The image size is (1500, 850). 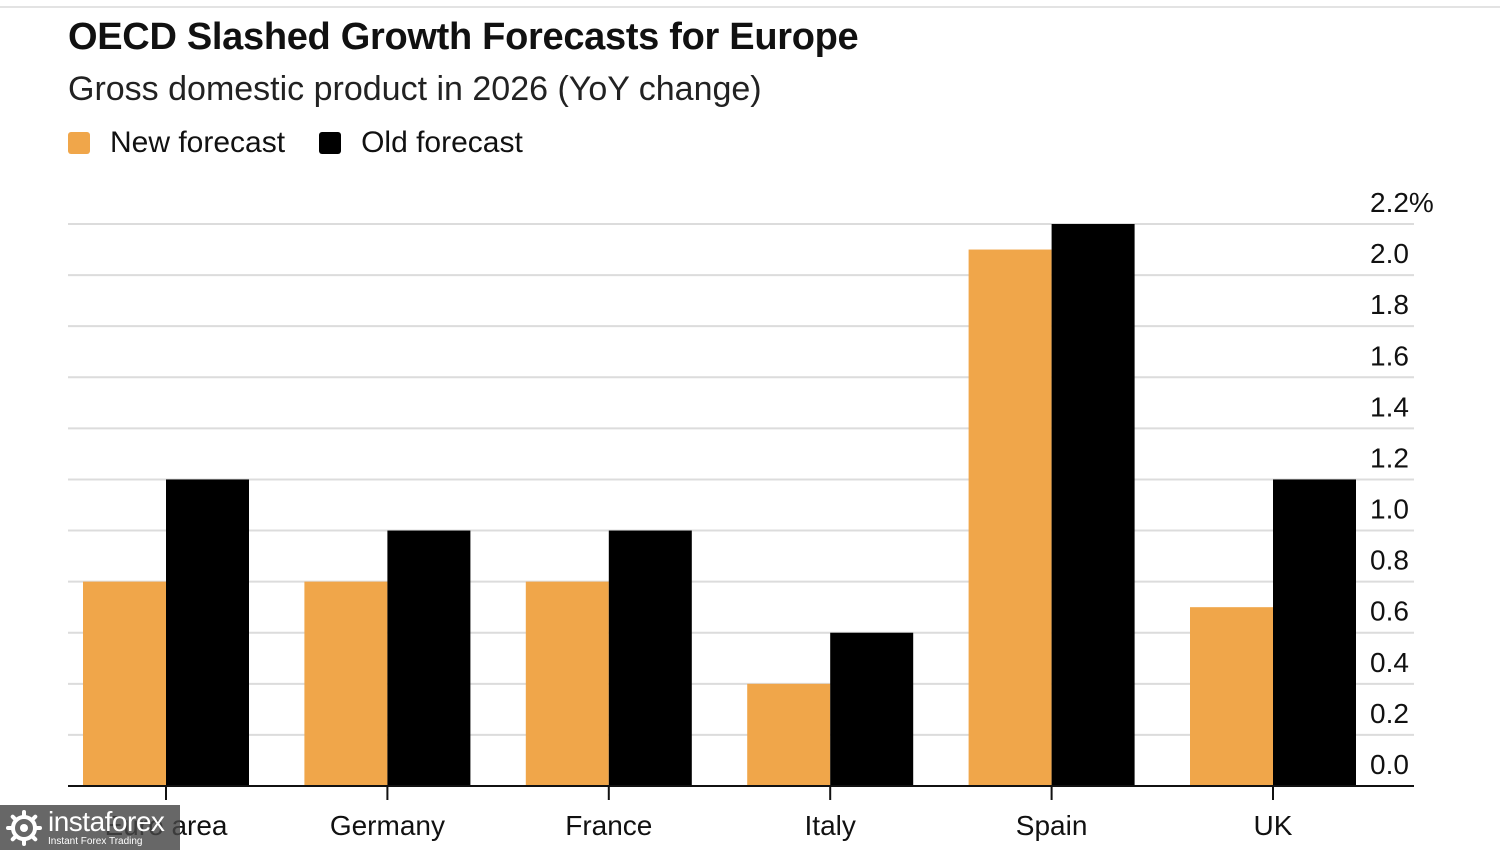 I want to click on x-tick-label-italy: Italy, so click(x=830, y=825).